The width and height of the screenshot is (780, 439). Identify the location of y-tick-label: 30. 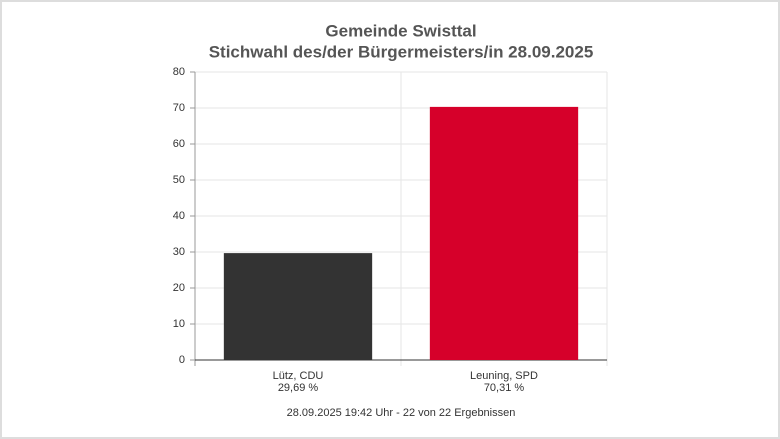
(179, 252).